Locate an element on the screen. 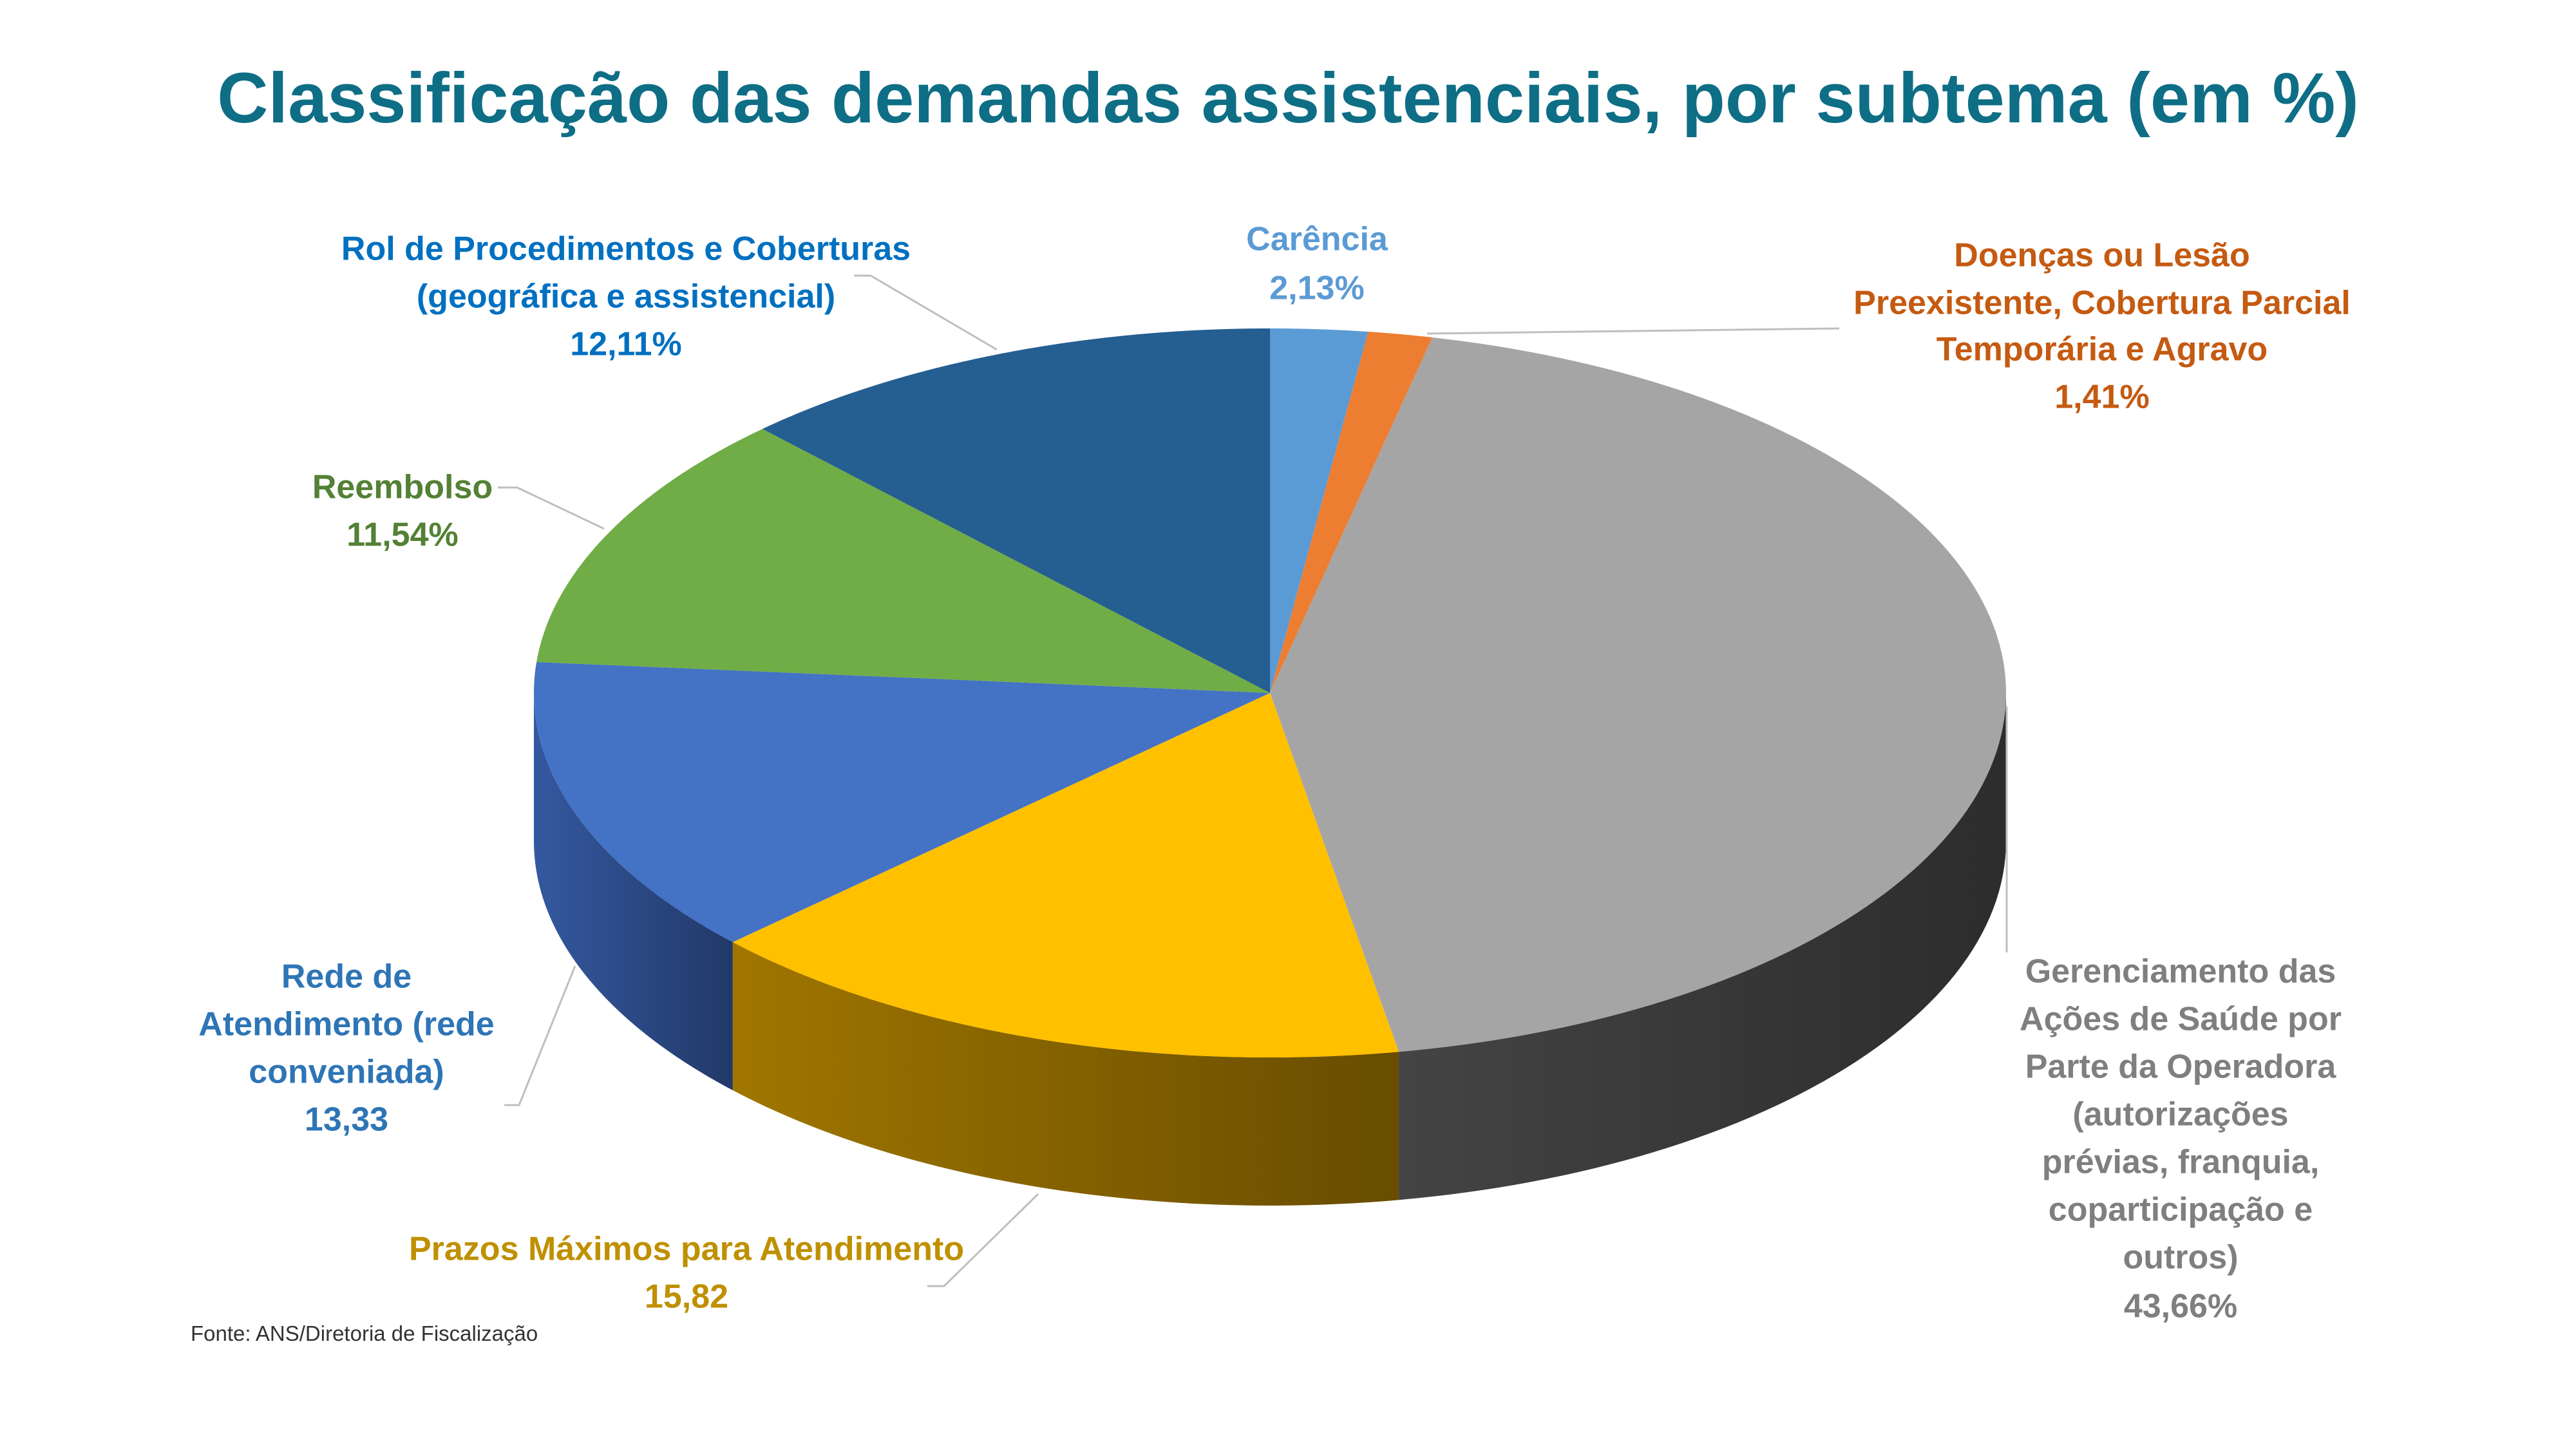 The height and width of the screenshot is (1449, 2576). label-text: Temporária e Agravo is located at coordinates (2103, 350).